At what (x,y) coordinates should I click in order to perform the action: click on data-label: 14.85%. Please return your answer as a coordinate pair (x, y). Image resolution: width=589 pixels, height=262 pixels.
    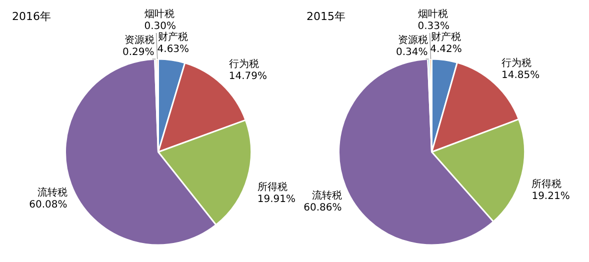
    Looking at the image, I should click on (521, 76).